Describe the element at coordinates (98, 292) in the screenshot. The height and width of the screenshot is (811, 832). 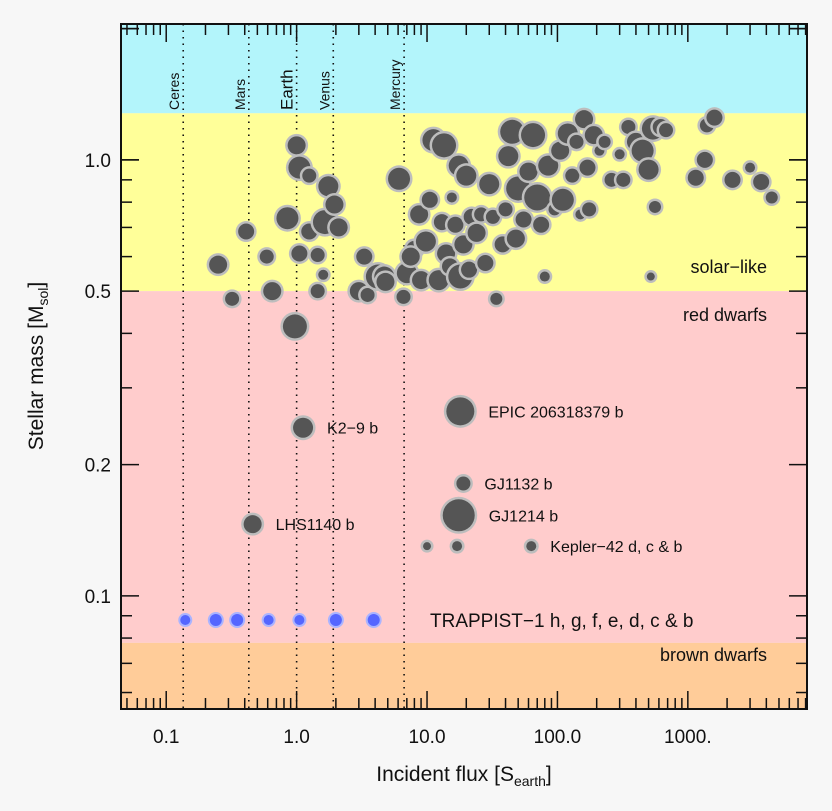
I see `y-tick-label: 0.5` at that location.